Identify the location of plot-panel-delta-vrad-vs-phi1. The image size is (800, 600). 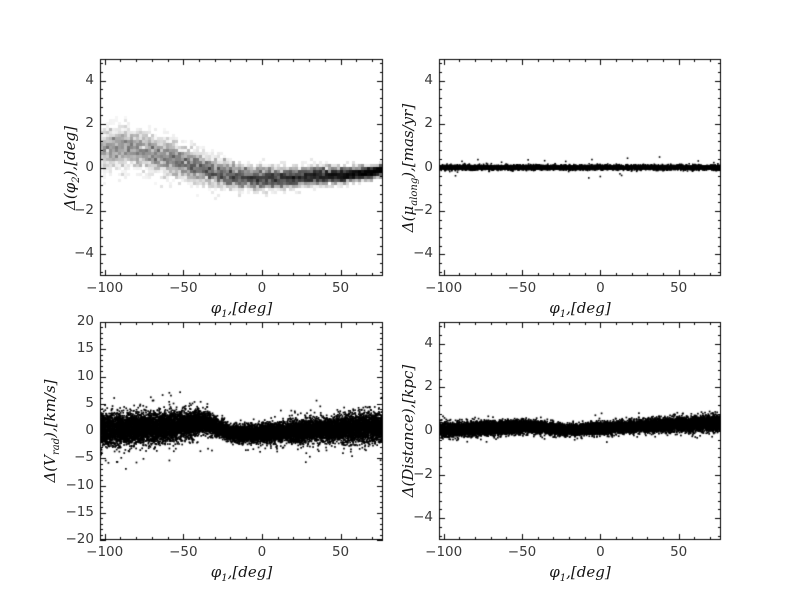
(241, 431).